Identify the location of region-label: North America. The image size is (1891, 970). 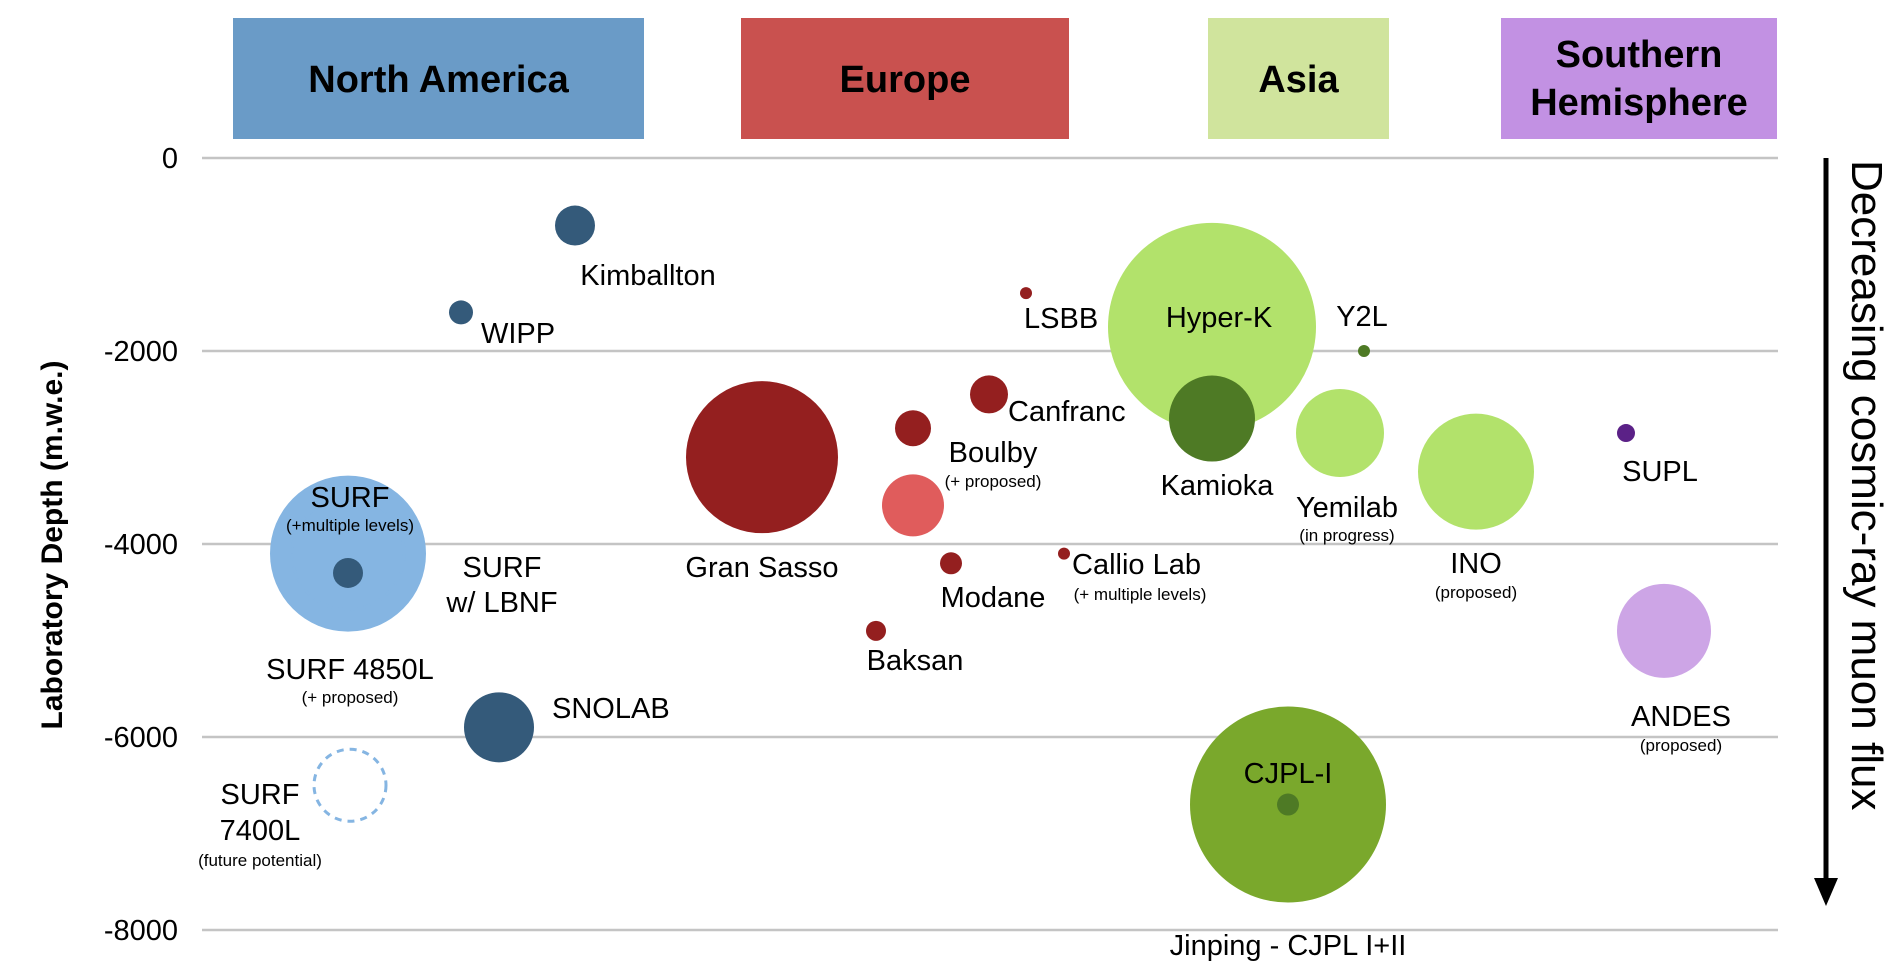
(438, 80).